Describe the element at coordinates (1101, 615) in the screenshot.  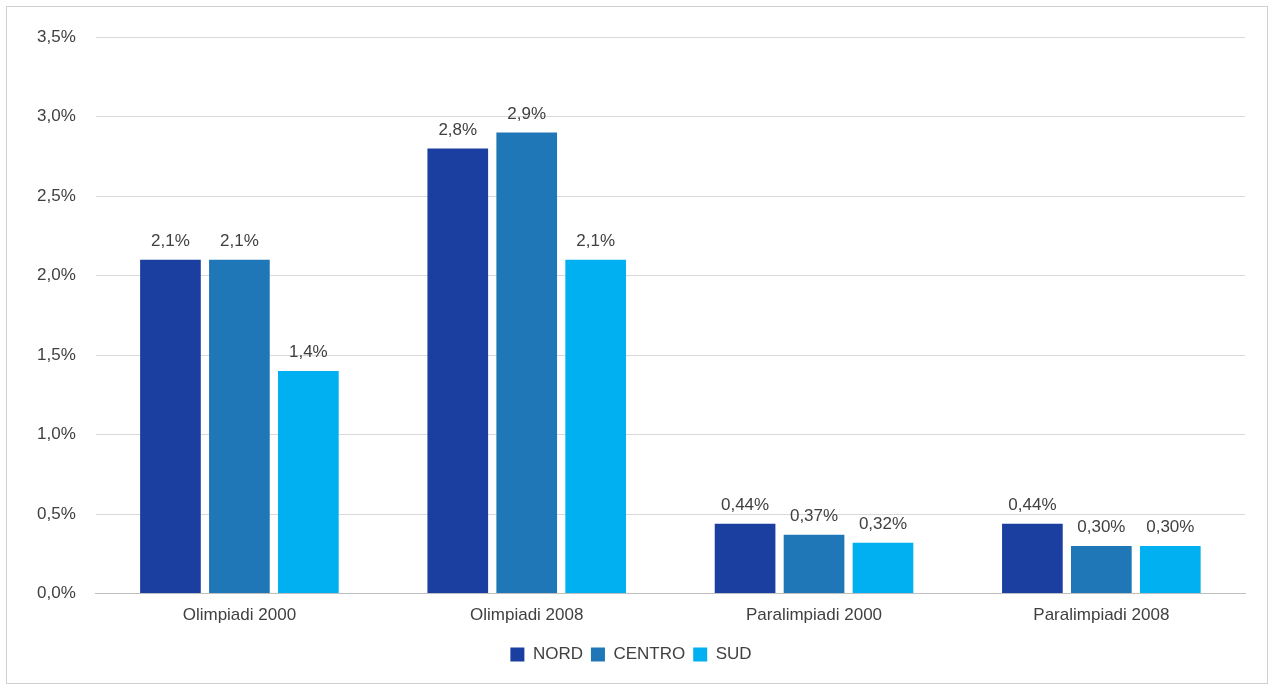
I see `x-tick-label: Paralimpiadi 2008` at that location.